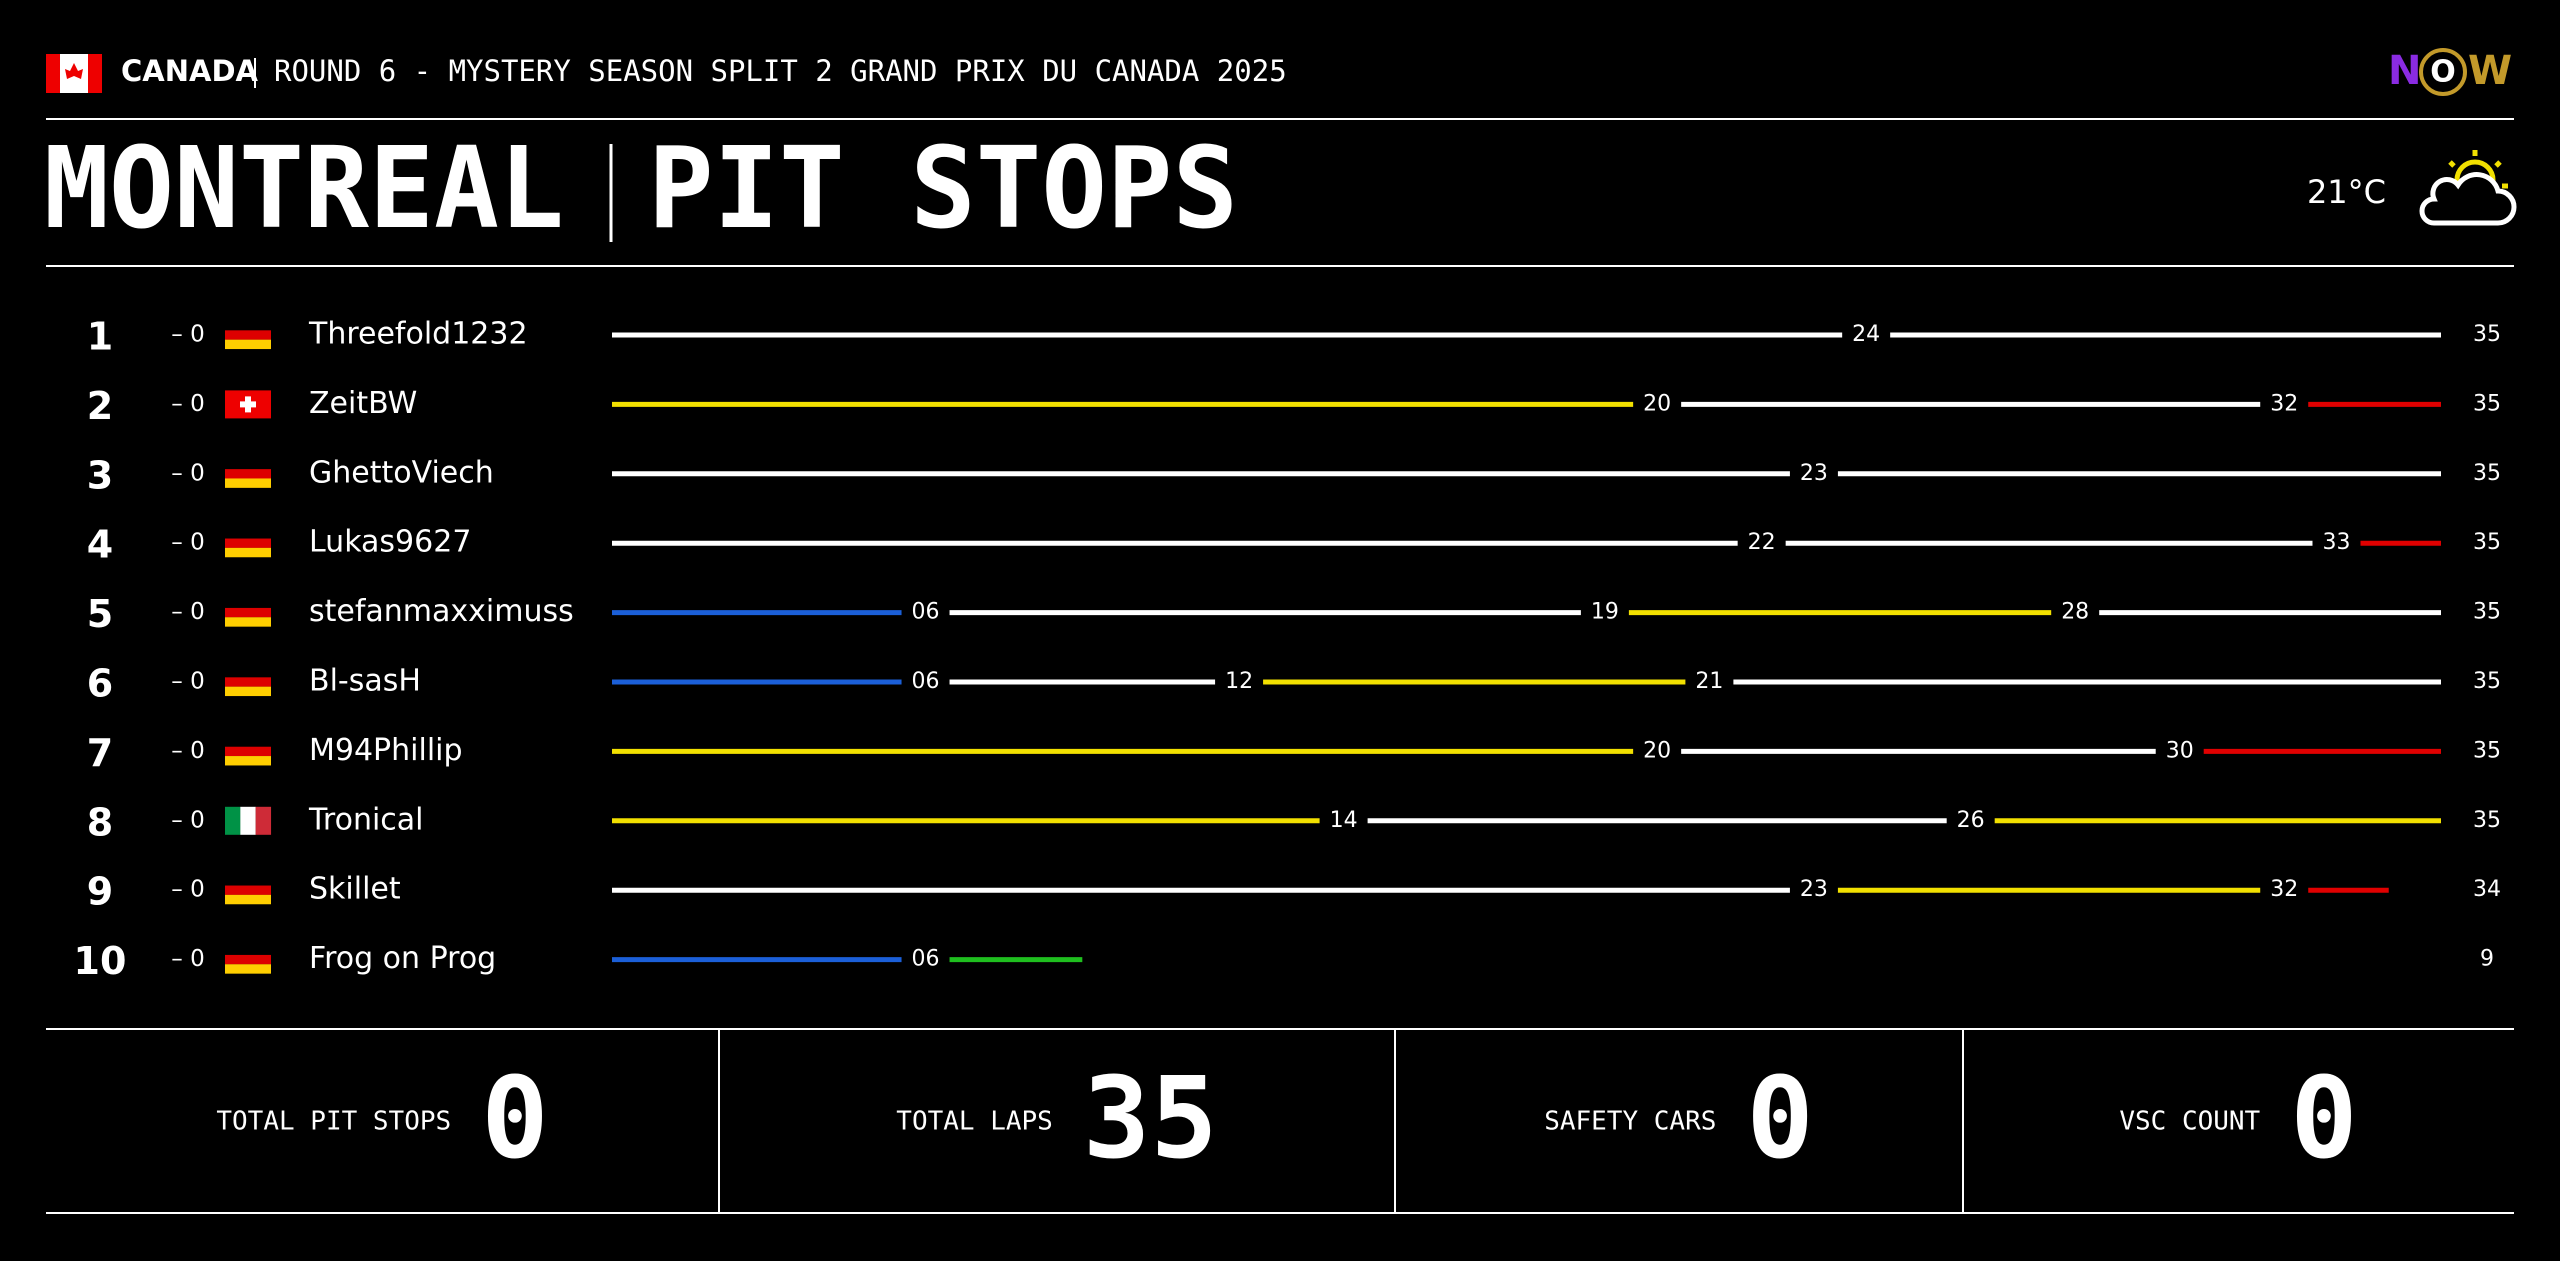 This screenshot has width=2560, height=1261. I want to click on position: 7, so click(100, 753).